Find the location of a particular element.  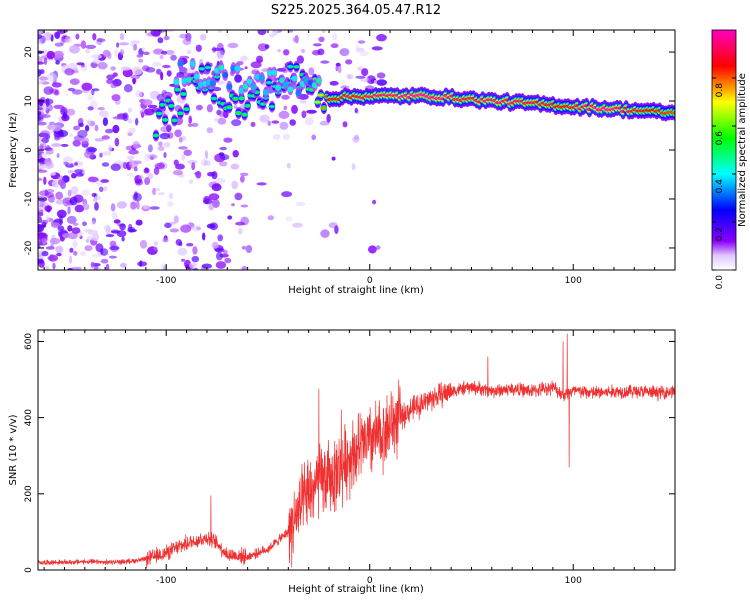

spectrogram-x-label: Height of straight line (km) is located at coordinates (356, 290).